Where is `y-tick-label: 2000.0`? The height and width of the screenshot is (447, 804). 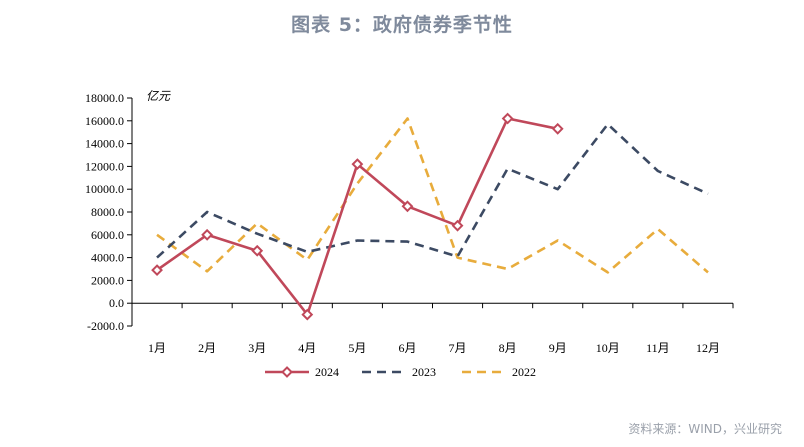
y-tick-label: 2000.0 is located at coordinates (107, 280).